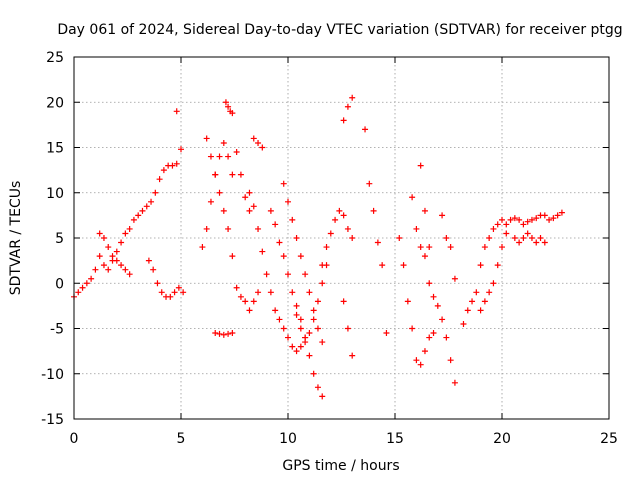 This screenshot has width=640, height=480. I want to click on series-seg12, so click(296, 303).